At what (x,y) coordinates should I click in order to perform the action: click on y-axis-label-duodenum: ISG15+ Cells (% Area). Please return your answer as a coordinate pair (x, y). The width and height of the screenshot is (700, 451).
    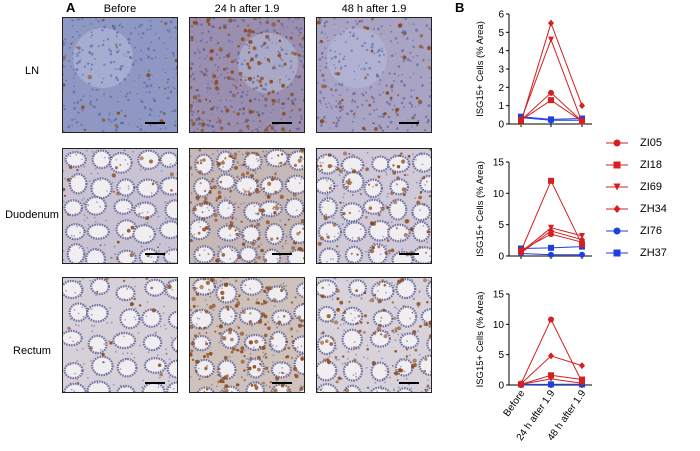
    Looking at the image, I should click on (480, 209).